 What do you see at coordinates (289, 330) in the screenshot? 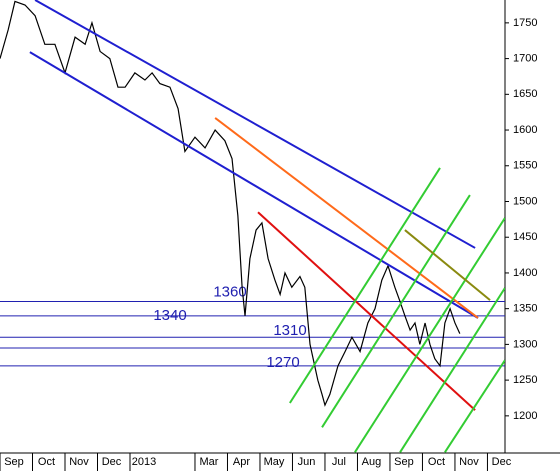
I see `level-label: 1310` at bounding box center [289, 330].